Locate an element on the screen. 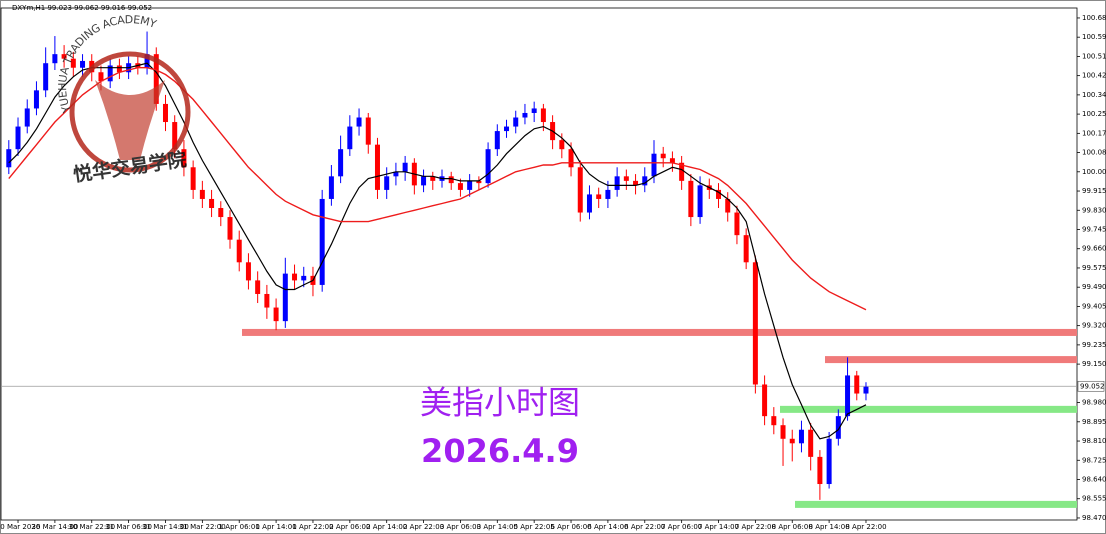 The height and width of the screenshot is (534, 1106). x-tick-label: 31 Mar 06:00 is located at coordinates (128, 527).